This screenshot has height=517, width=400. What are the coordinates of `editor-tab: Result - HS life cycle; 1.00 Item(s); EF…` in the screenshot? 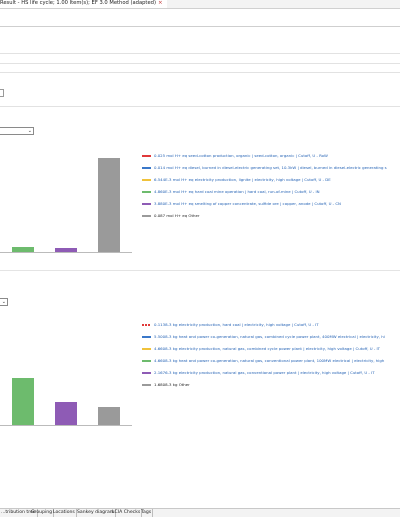 It's located at (83, 4).